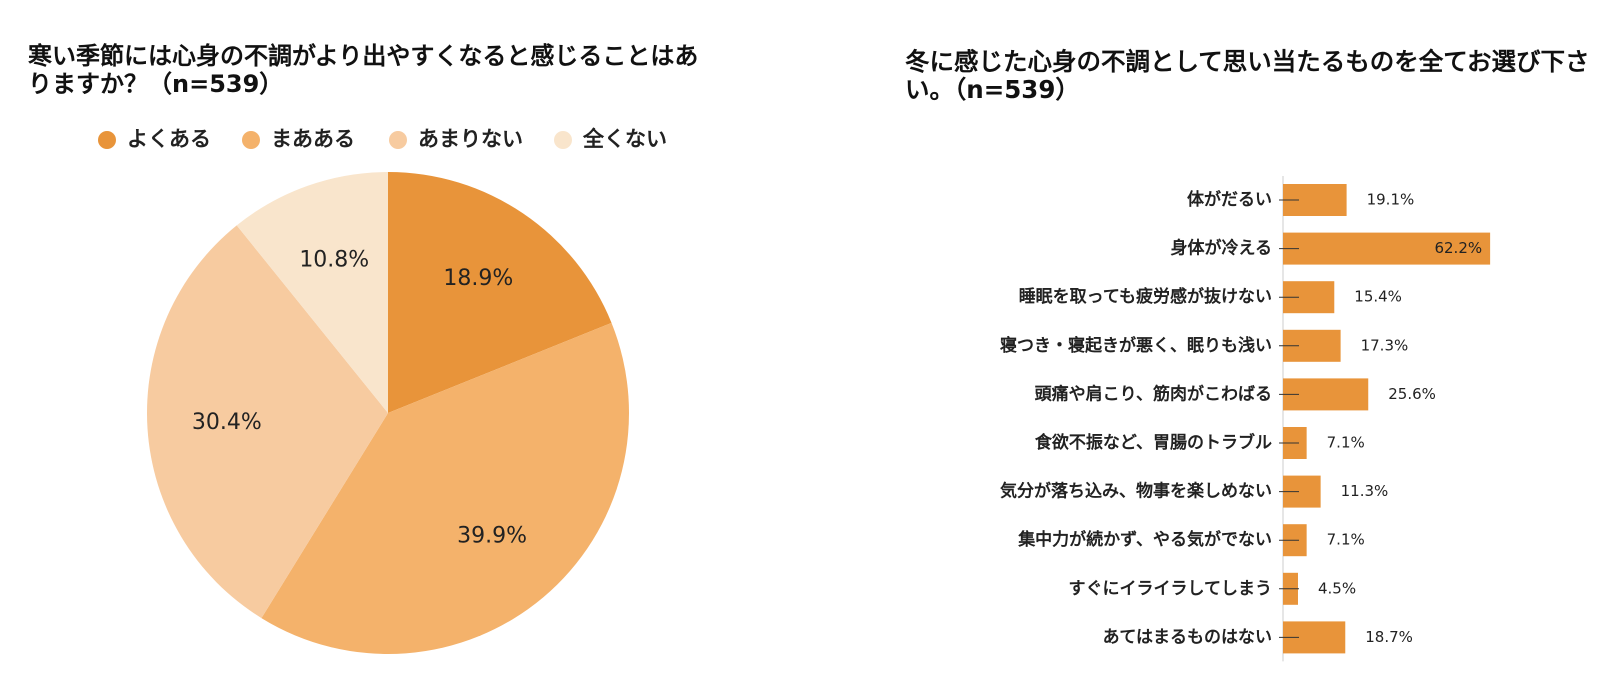 This screenshot has width=1623, height=694. What do you see at coordinates (1247, 75) in the screenshot?
I see `bar-title: 冬に感じた心身の不調として思い当たるものを全てお選び下さい。（n=539）` at bounding box center [1247, 75].